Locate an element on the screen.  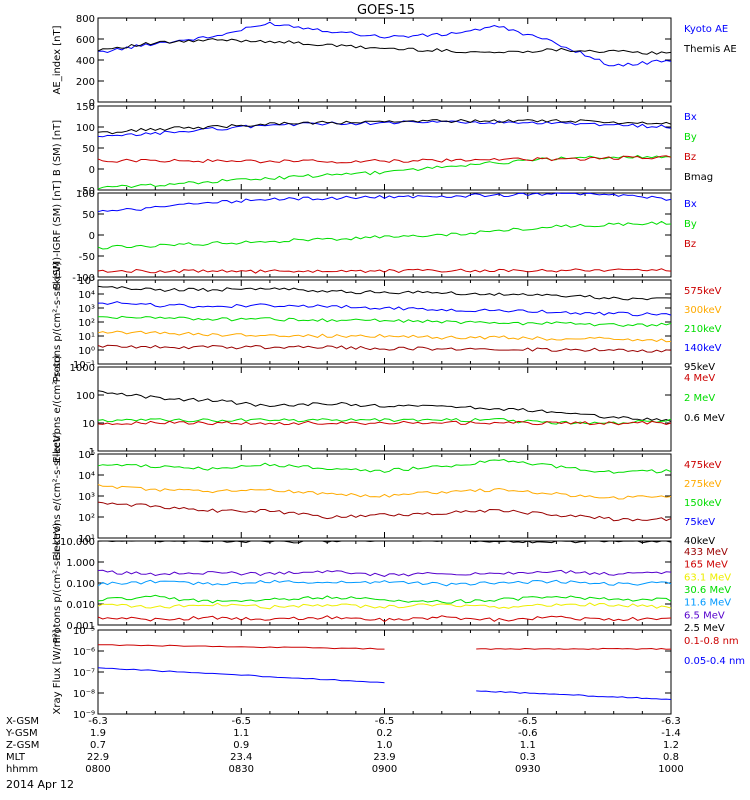
legend-entry: Bmag is located at coordinates (698, 177).